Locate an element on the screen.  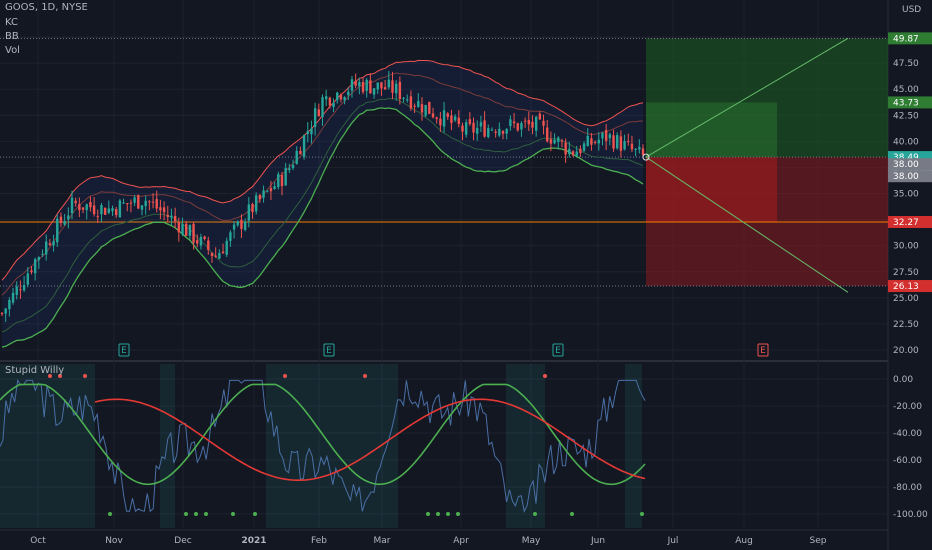
osc-mid-line is located at coordinates (323, 434).